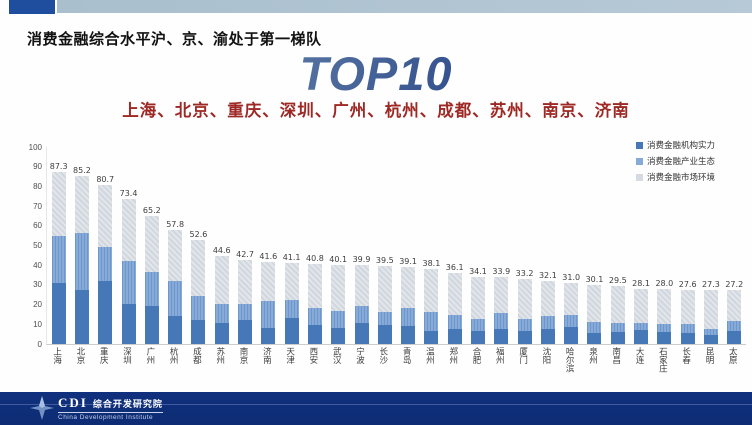 The width and height of the screenshot is (752, 425). Describe the element at coordinates (734, 285) in the screenshot. I see `bar-value-label: 27.2` at that location.